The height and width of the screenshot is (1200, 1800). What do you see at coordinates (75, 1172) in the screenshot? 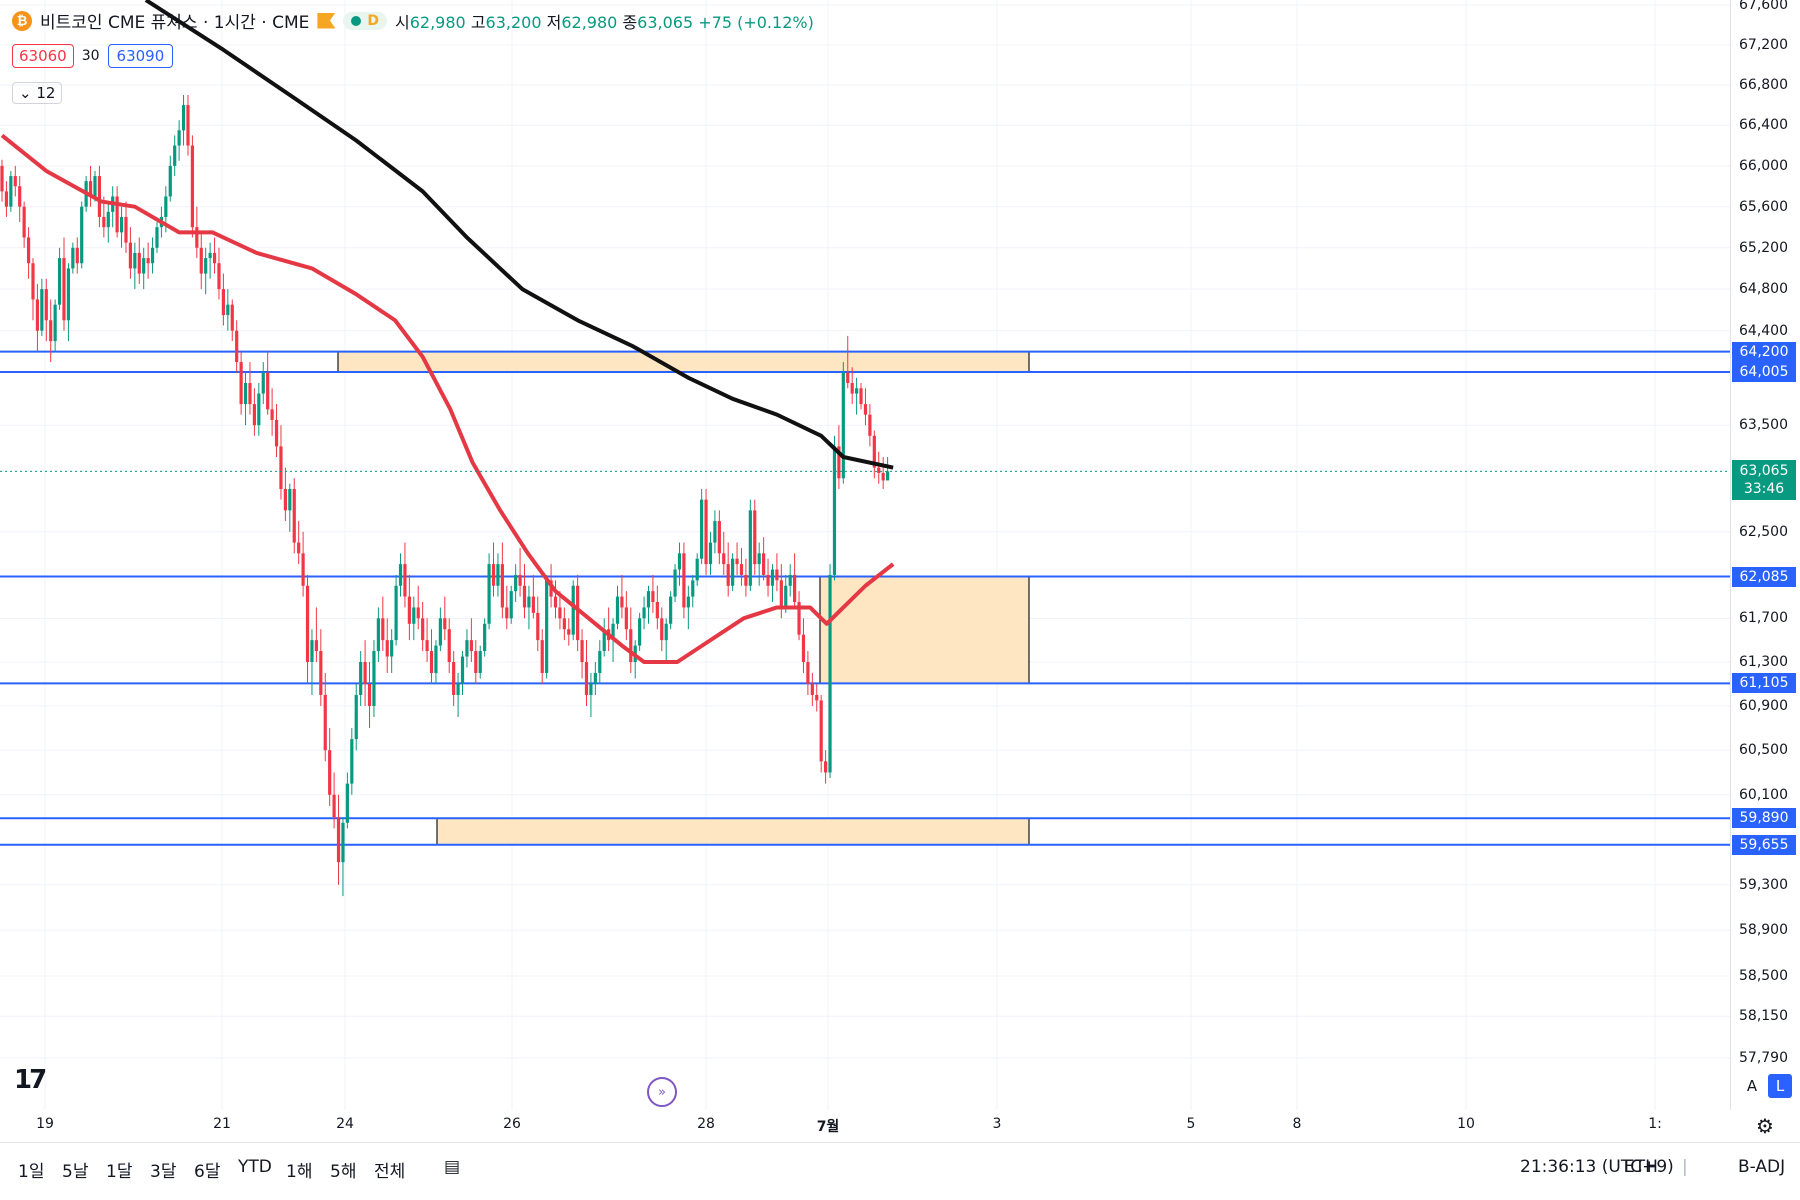
I see `range-button: 5날` at bounding box center [75, 1172].